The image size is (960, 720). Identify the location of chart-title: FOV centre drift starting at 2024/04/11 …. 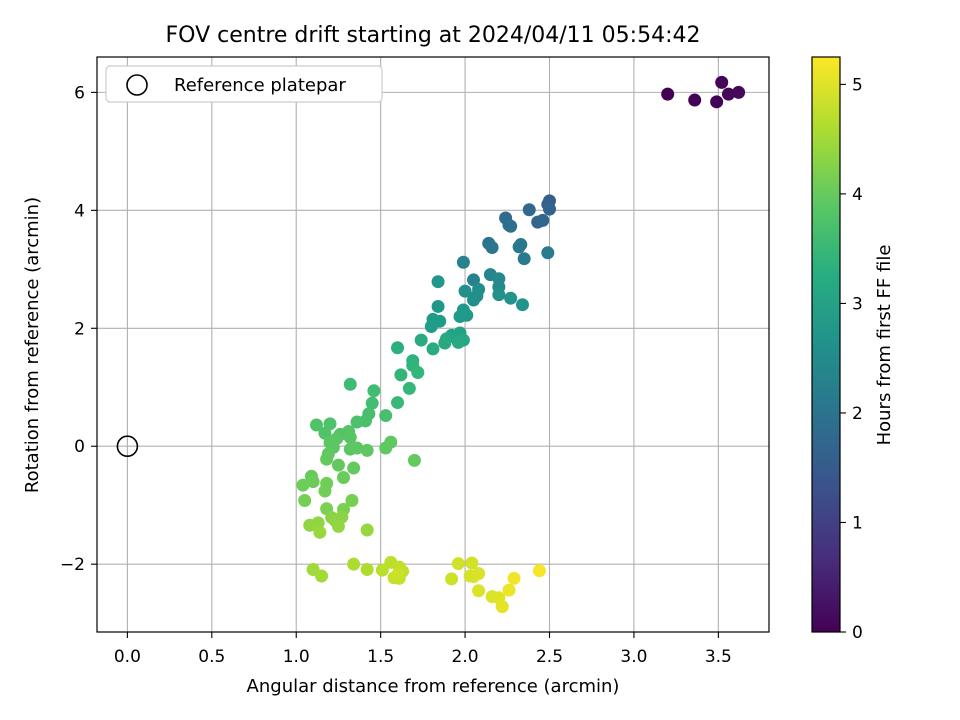
(433, 35).